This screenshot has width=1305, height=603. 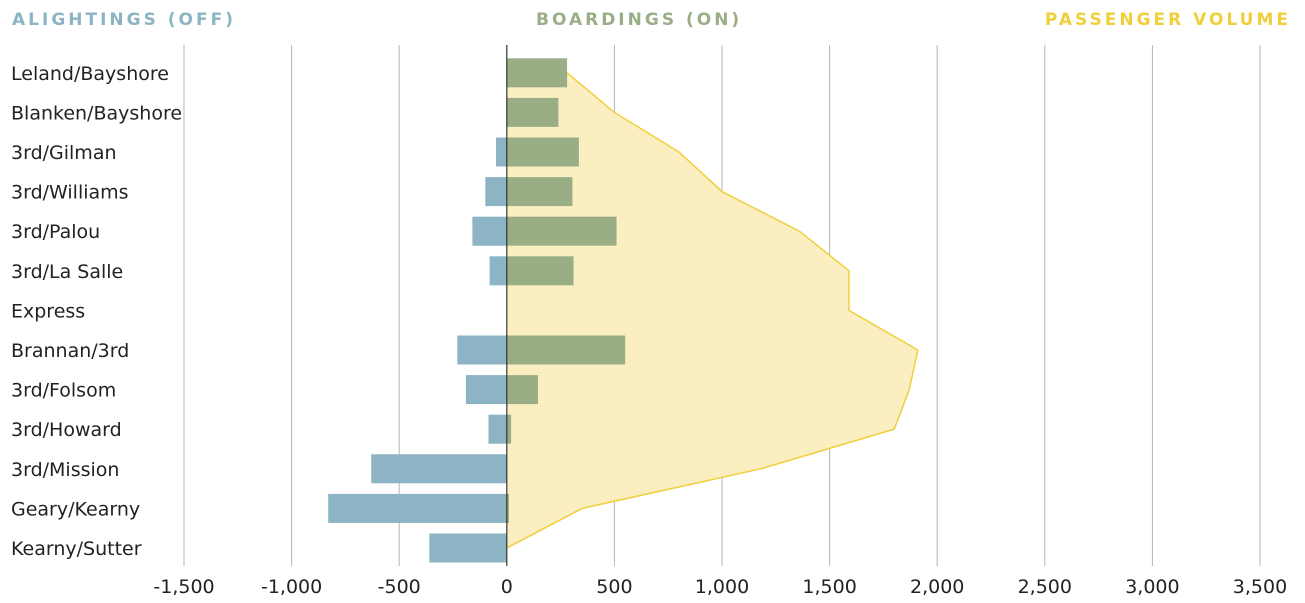 I want to click on x-tick-label: 2,500, so click(x=1045, y=587).